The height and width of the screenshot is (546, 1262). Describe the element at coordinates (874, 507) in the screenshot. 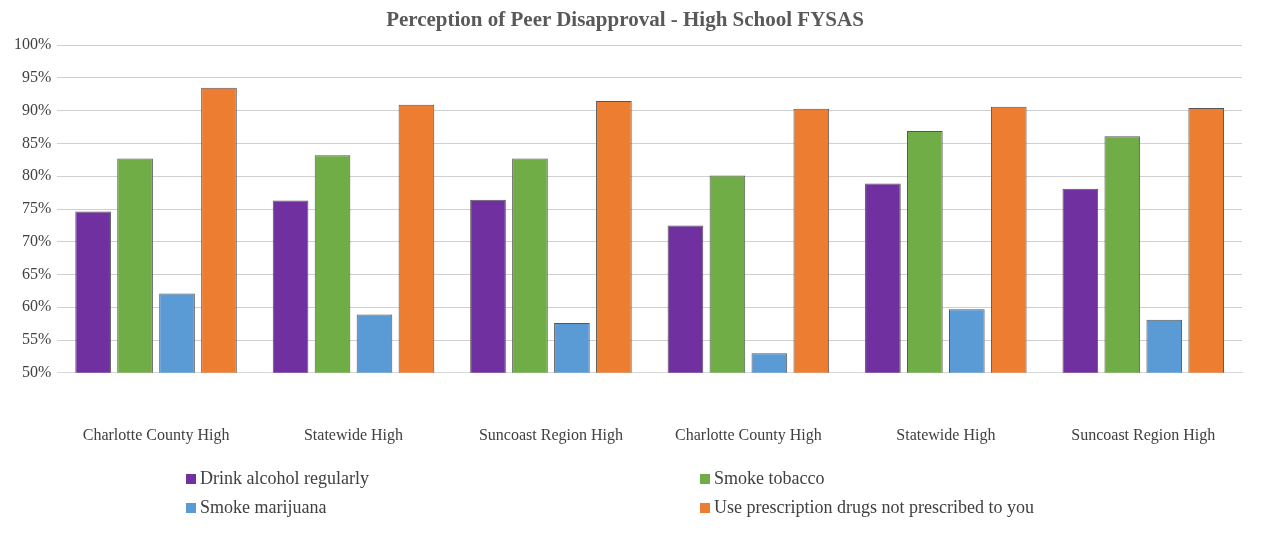

I see `legend-label: Use prescription drugs not prescribed to you` at that location.